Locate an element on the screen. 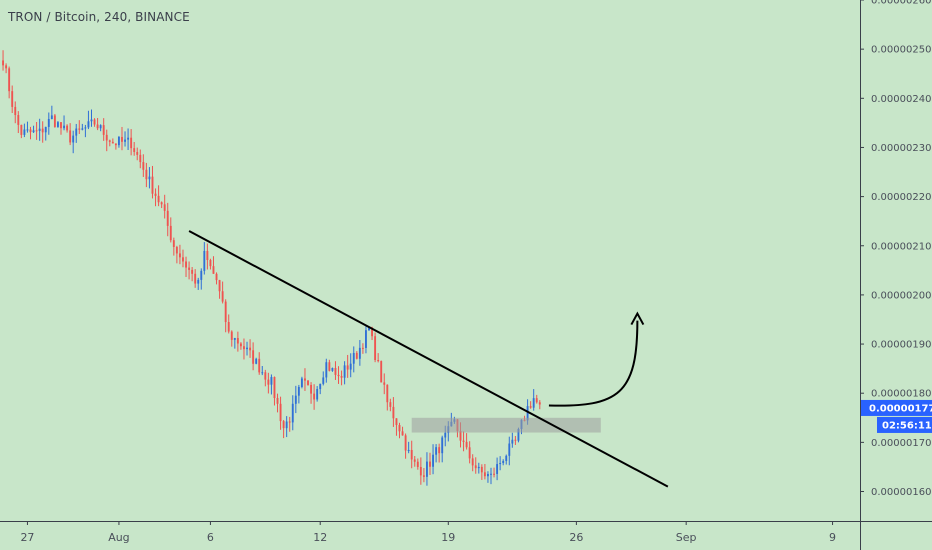 This screenshot has height=550, width=932. y-tick-label: 0.00000170 is located at coordinates (901, 443).